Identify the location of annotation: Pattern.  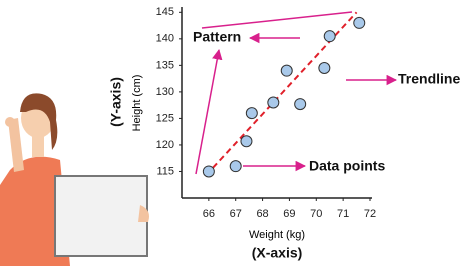
(217, 37).